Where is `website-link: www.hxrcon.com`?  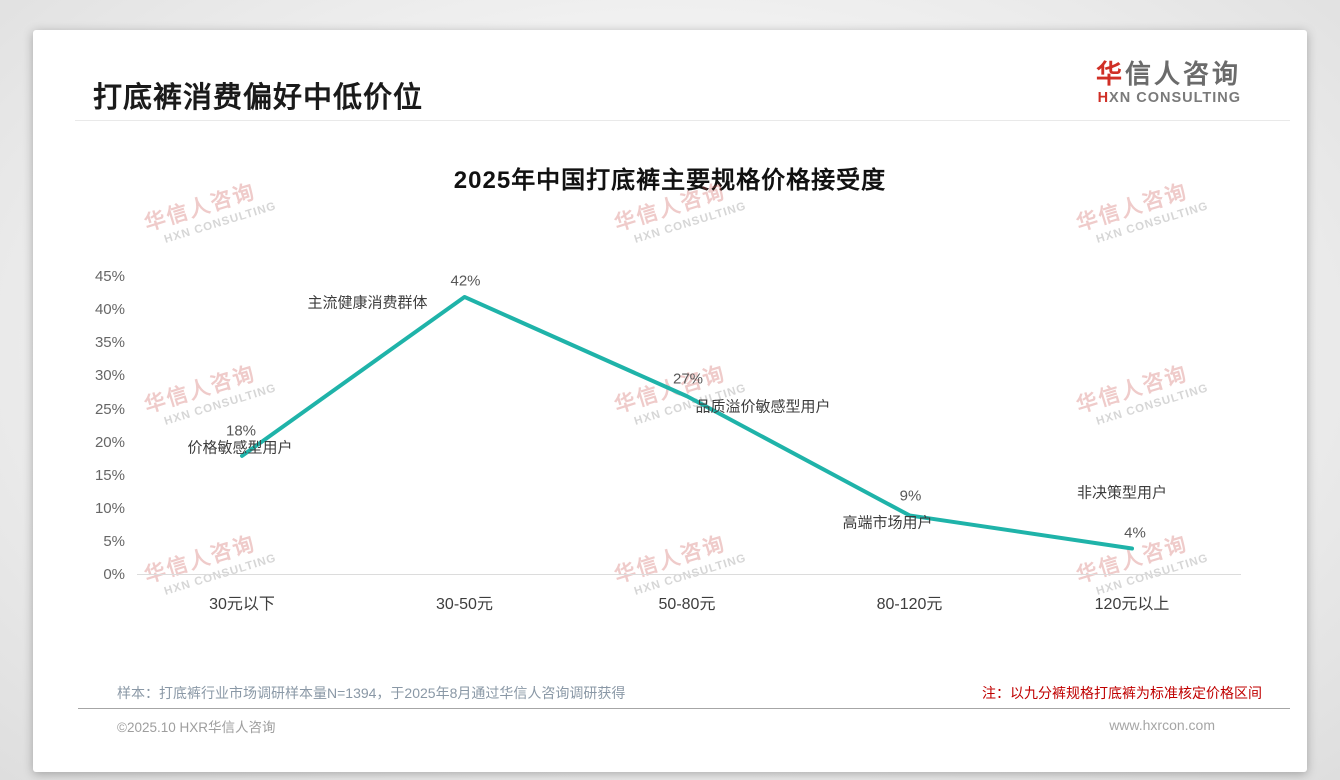 website-link: www.hxrcon.com is located at coordinates (1162, 725).